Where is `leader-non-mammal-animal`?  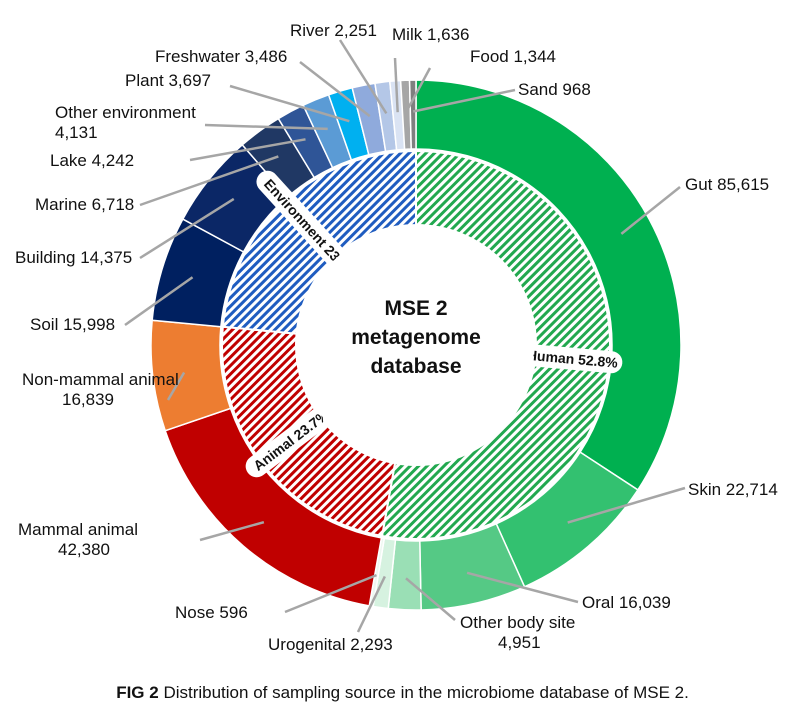
leader-non-mammal-animal is located at coordinates (176, 386).